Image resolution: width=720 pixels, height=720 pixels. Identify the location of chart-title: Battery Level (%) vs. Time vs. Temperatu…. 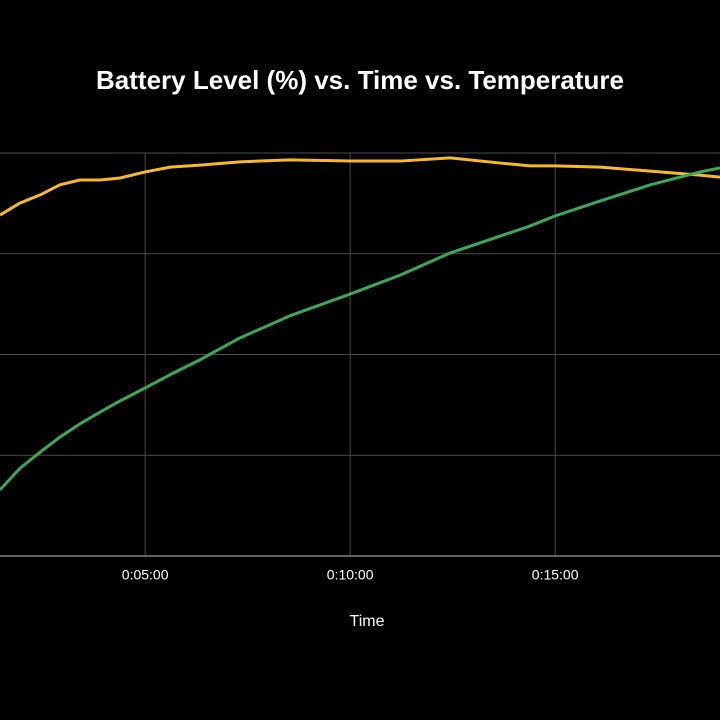
(360, 80).